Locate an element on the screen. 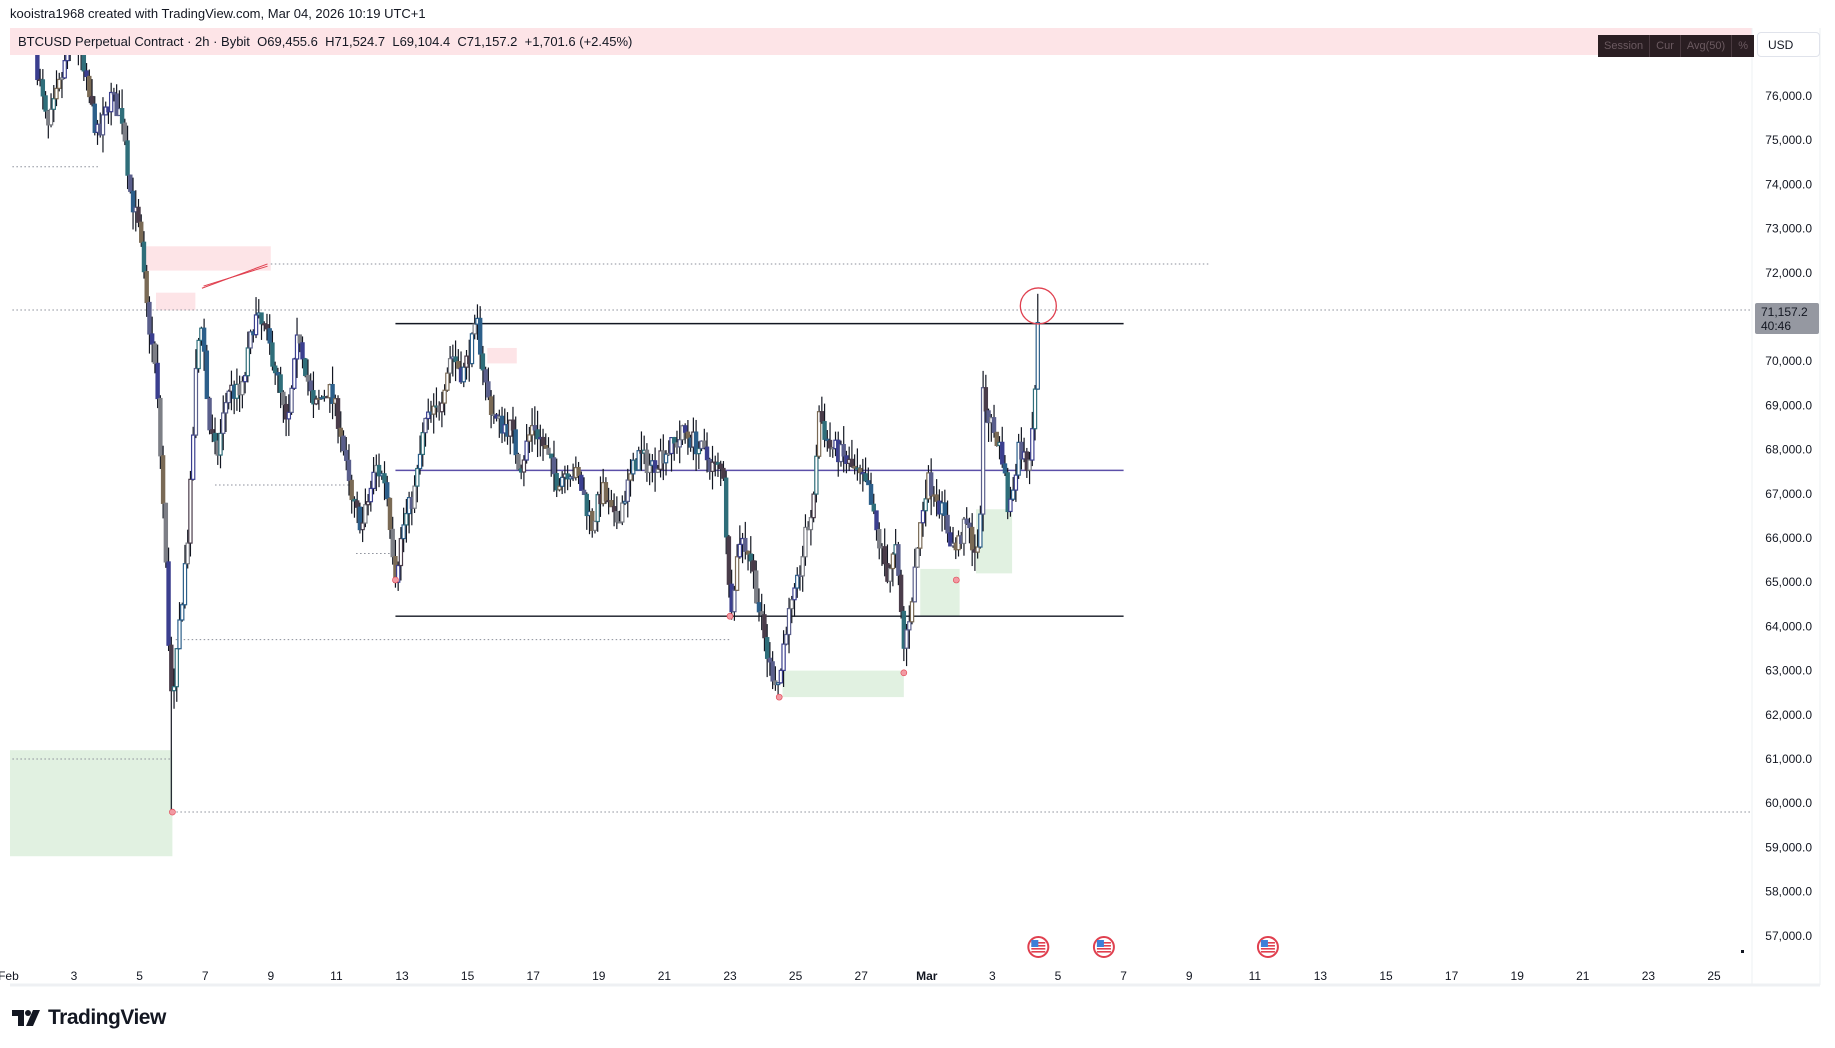 The image size is (1835, 1048). currency-button: Cur is located at coordinates (1665, 46).